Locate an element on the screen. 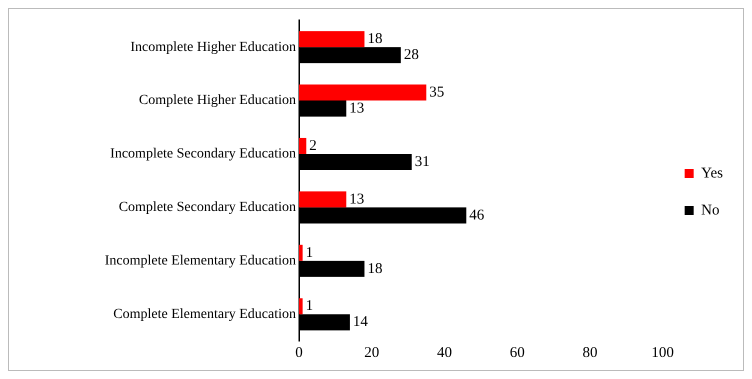 Image resolution: width=752 pixels, height=379 pixels. data-label: 2 is located at coordinates (313, 146).